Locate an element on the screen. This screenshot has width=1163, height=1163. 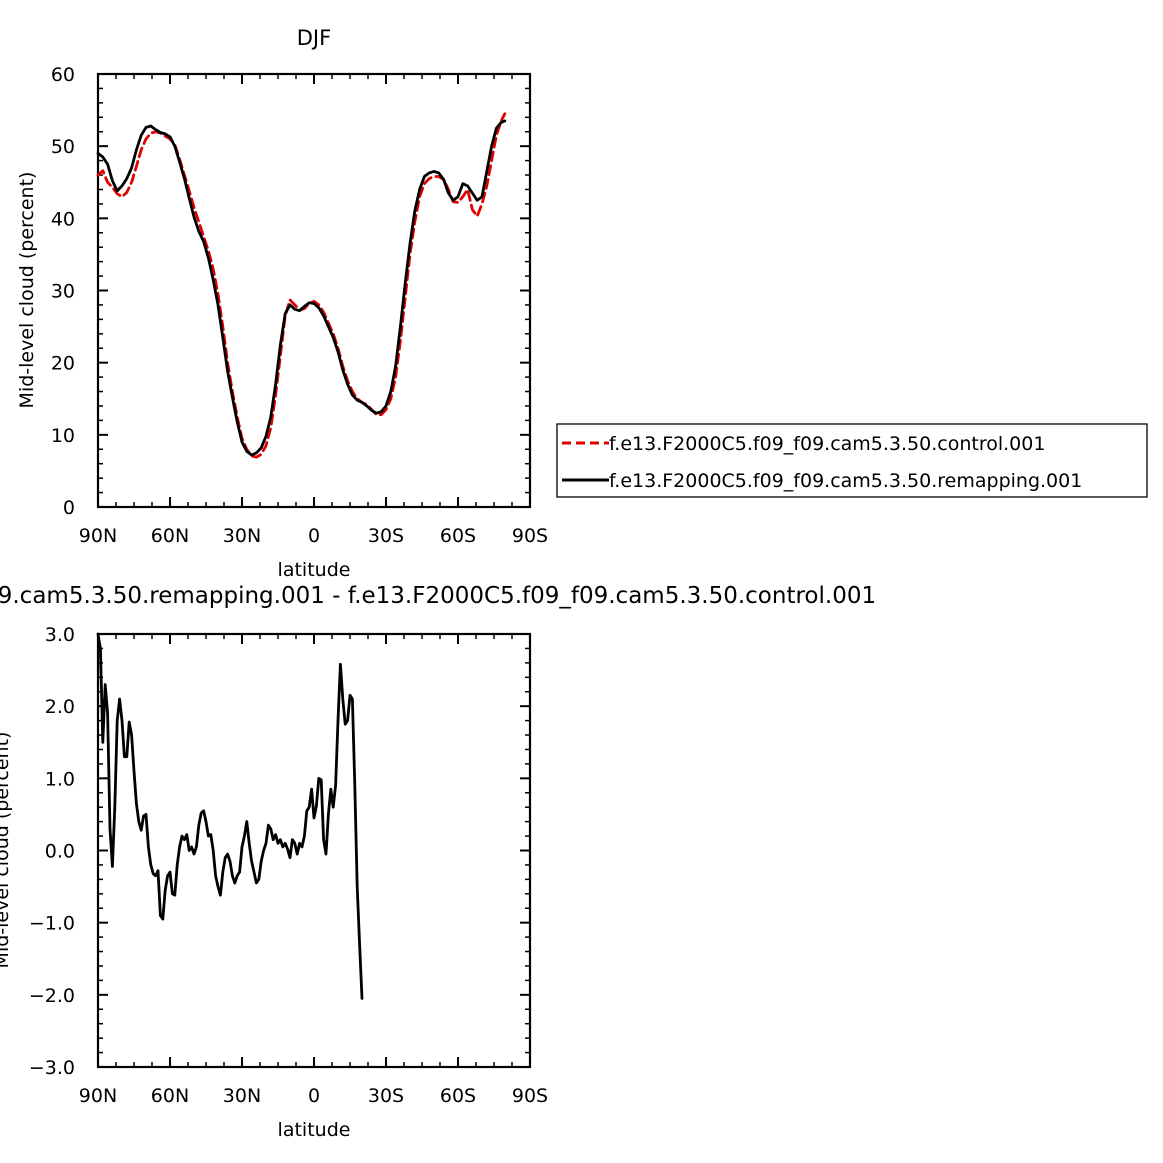
chart-bottom-ylabel: Mid-level cloud (percent) is located at coordinates (6, 850).